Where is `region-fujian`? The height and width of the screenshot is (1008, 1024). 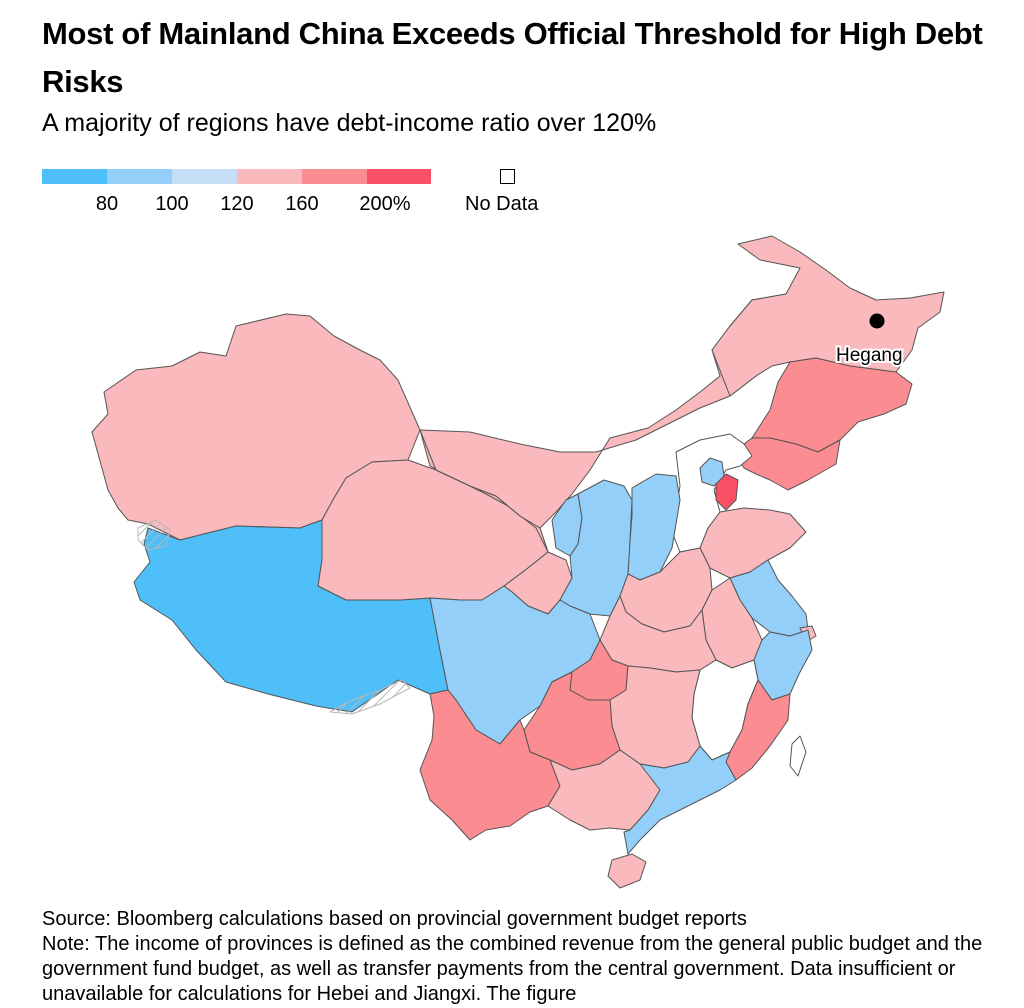
region-fujian is located at coordinates (758, 730).